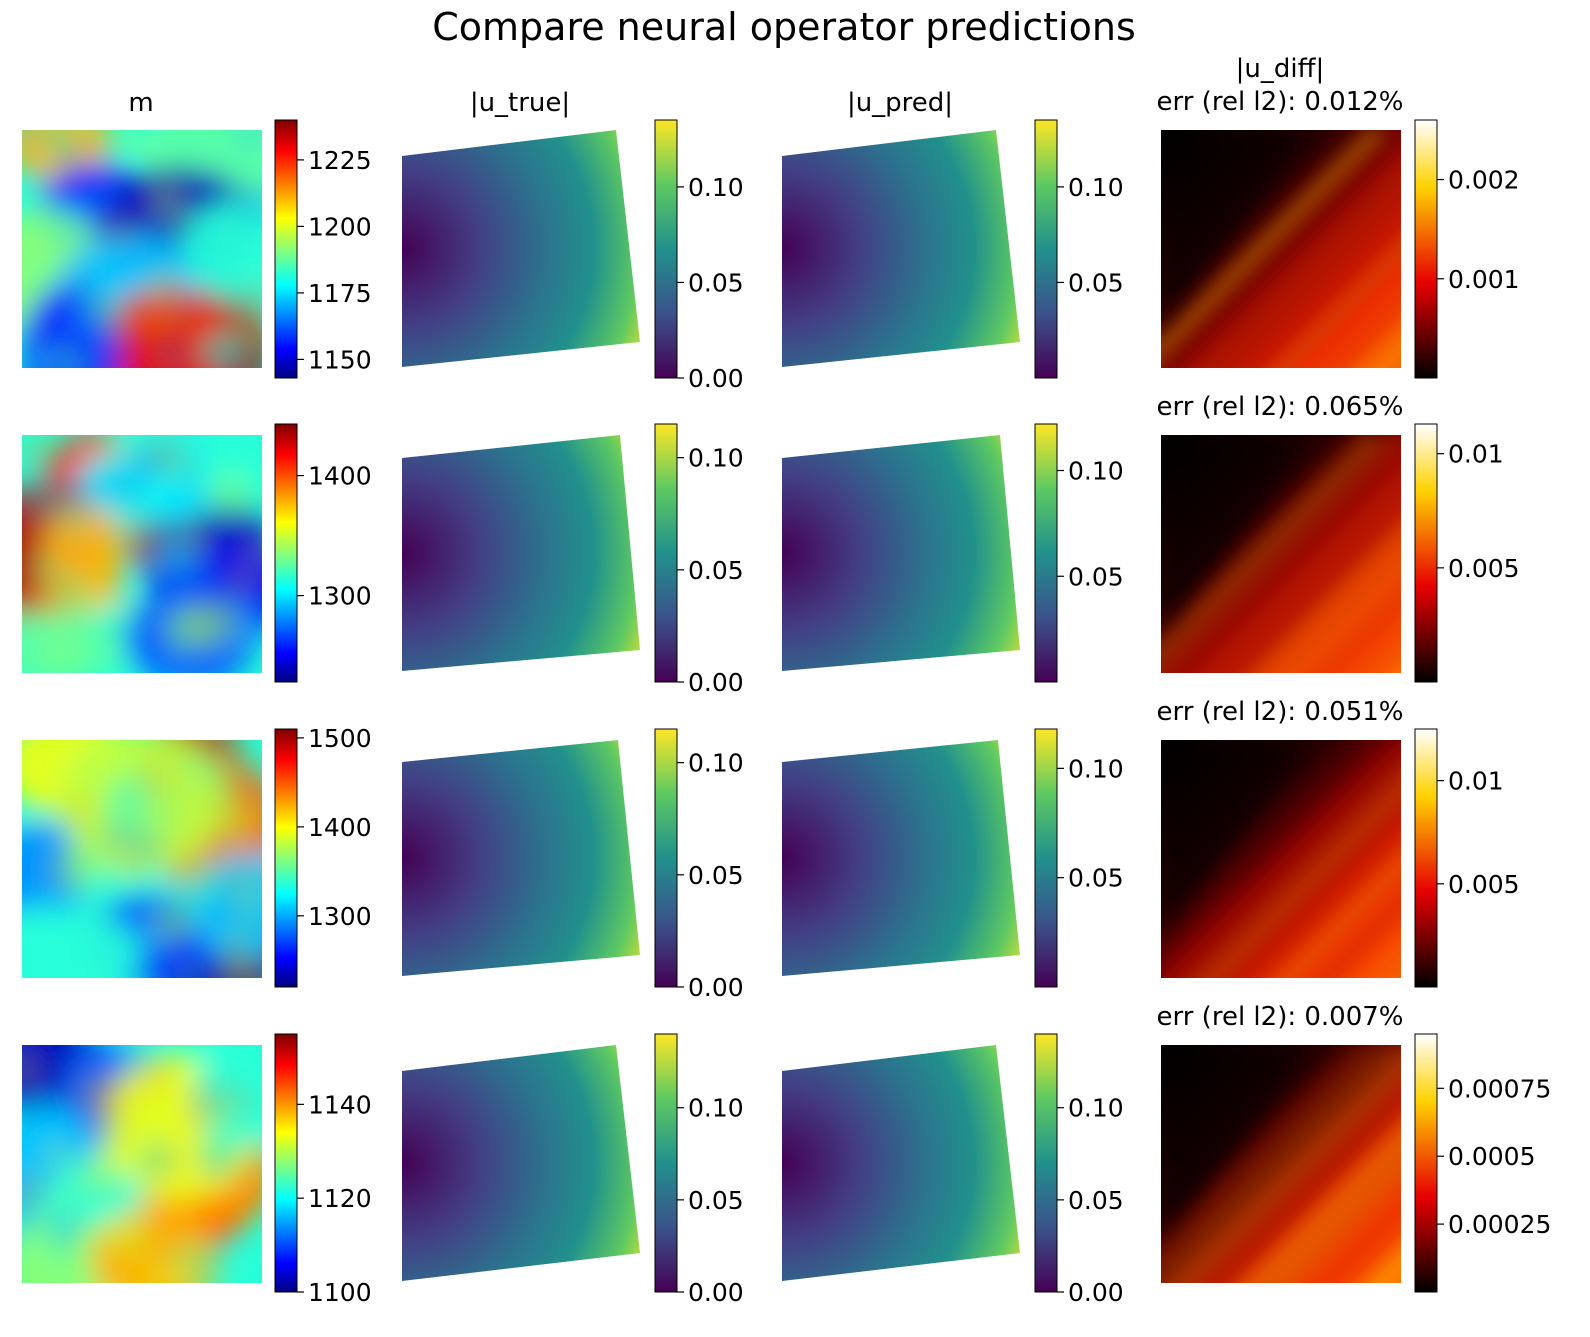  Describe the element at coordinates (784, 27) in the screenshot. I see `figure-title: Compare neural operator predictions` at that location.